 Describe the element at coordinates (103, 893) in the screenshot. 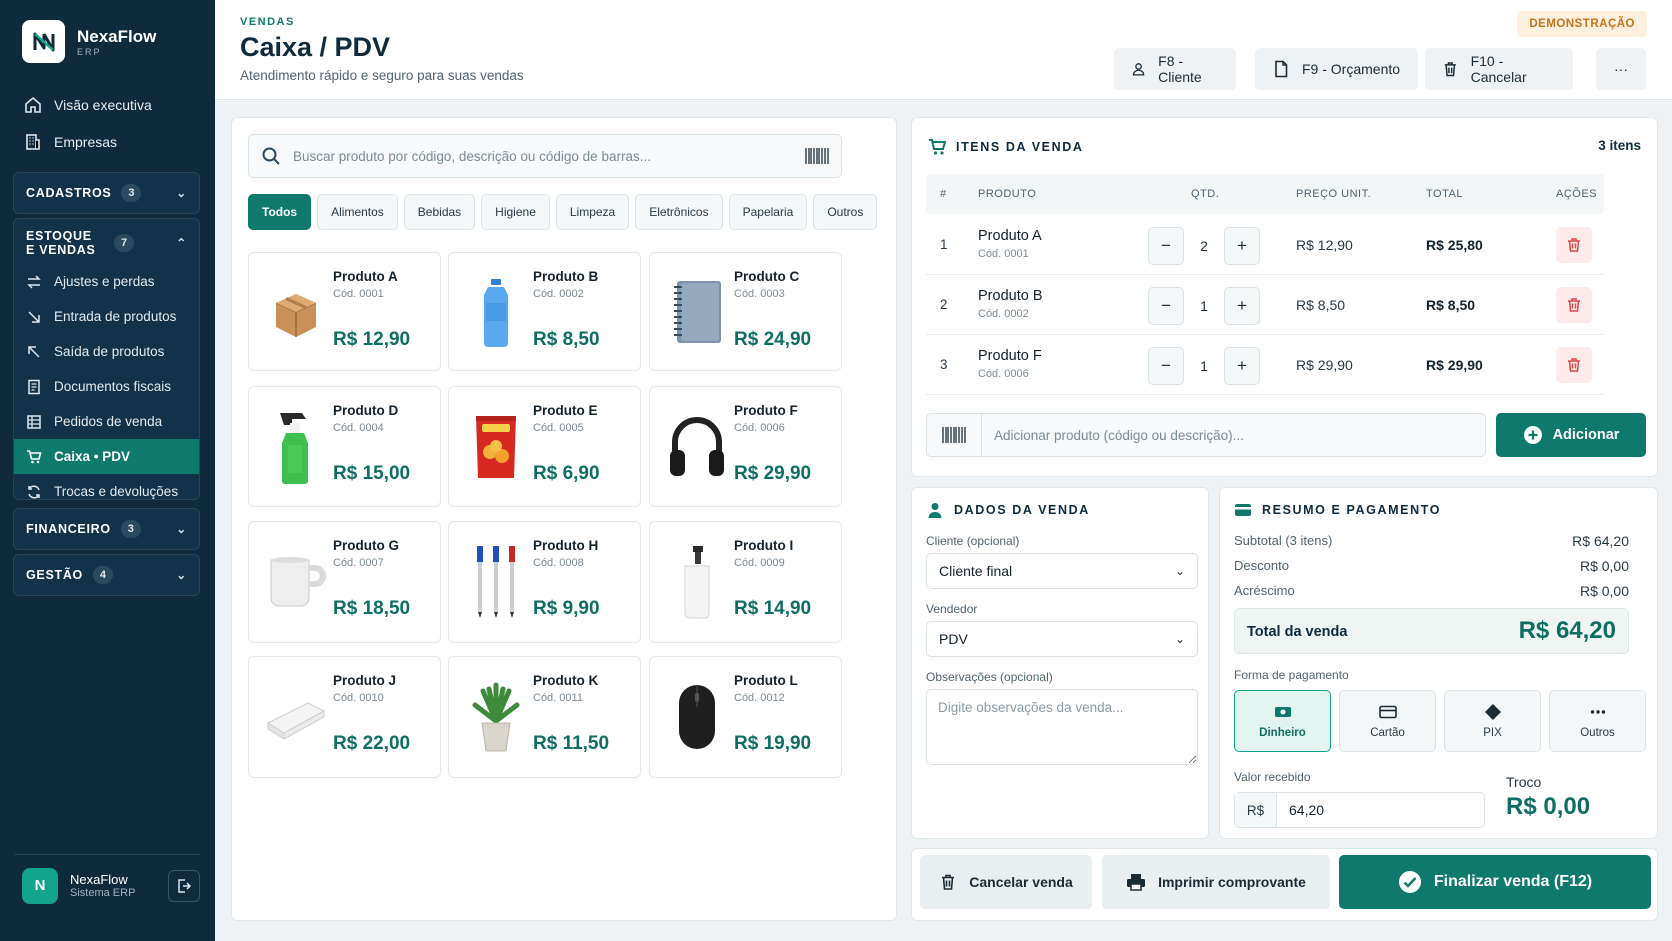

I see `user-role: Sistema ERP` at that location.